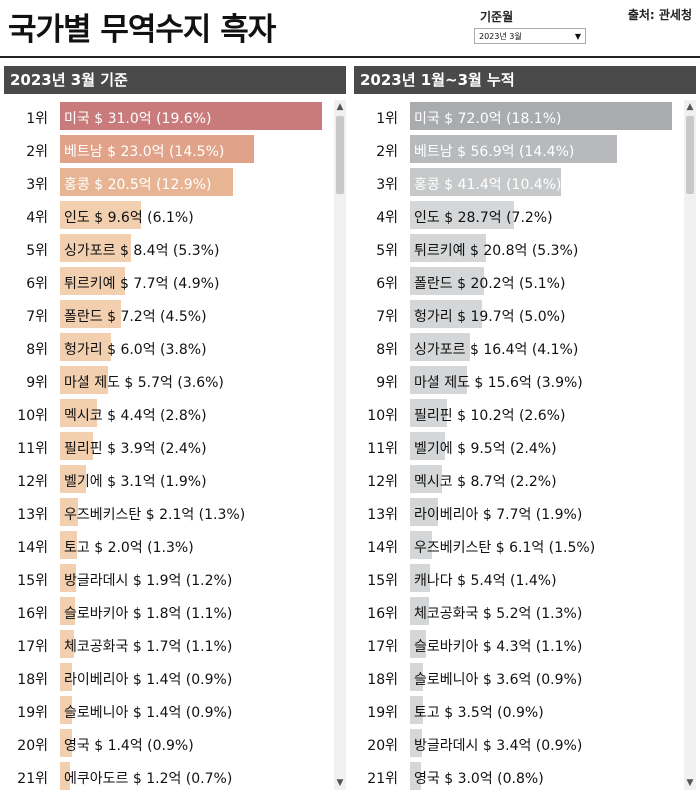 This screenshot has height=798, width=700. I want to click on bar-row: 15위 방글라데시 $ 1.9억 (1.2%), so click(169, 578).